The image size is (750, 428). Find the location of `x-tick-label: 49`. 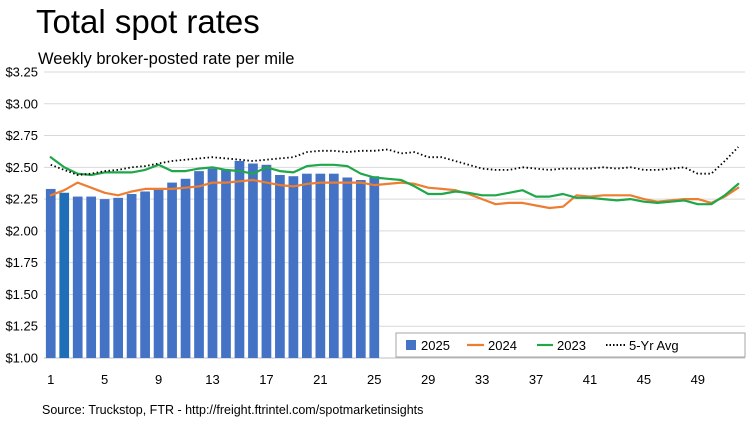

x-tick-label: 49 is located at coordinates (698, 379).